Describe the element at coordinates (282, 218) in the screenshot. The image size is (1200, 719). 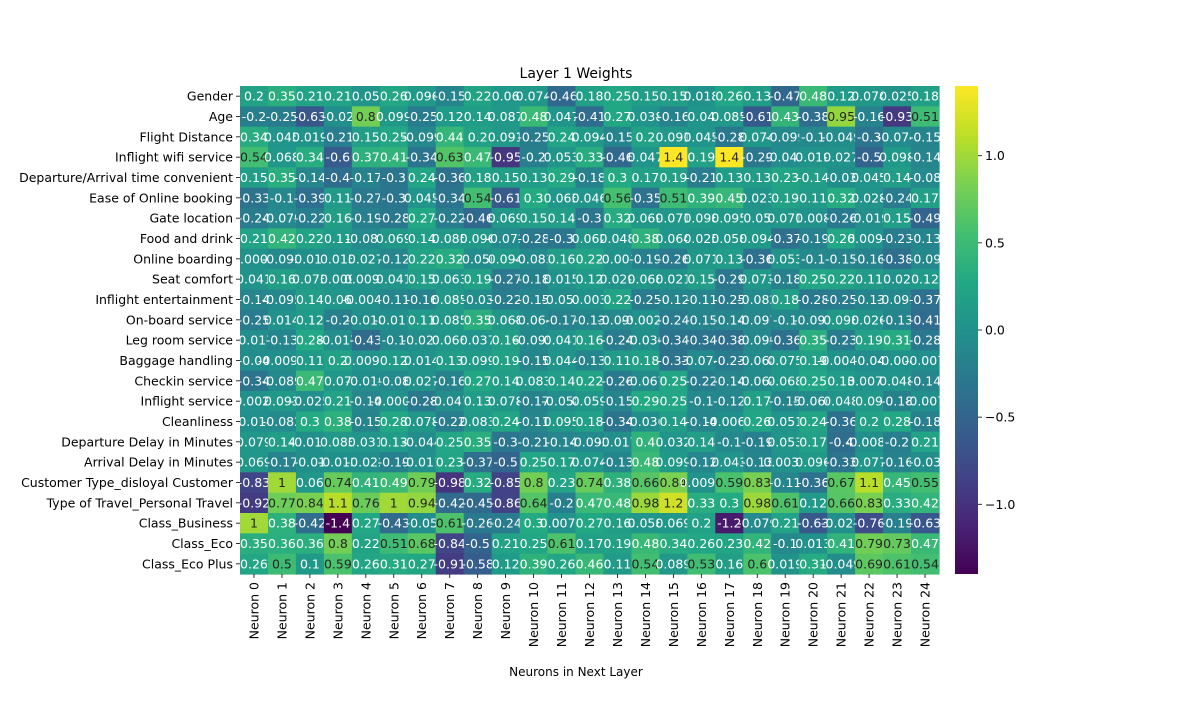
I see `cell-label: -0.079` at that location.